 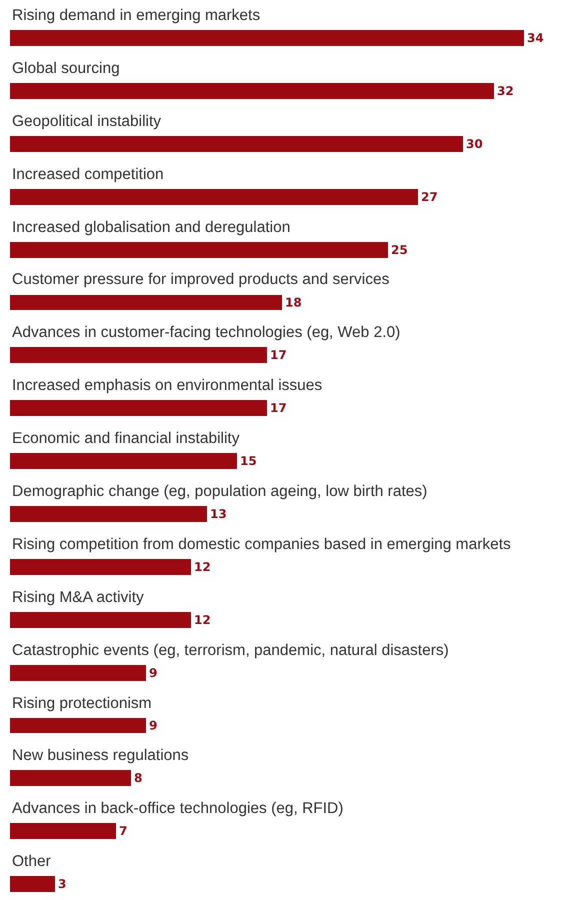 What do you see at coordinates (31, 861) in the screenshot?
I see `y-tick-label: Other` at bounding box center [31, 861].